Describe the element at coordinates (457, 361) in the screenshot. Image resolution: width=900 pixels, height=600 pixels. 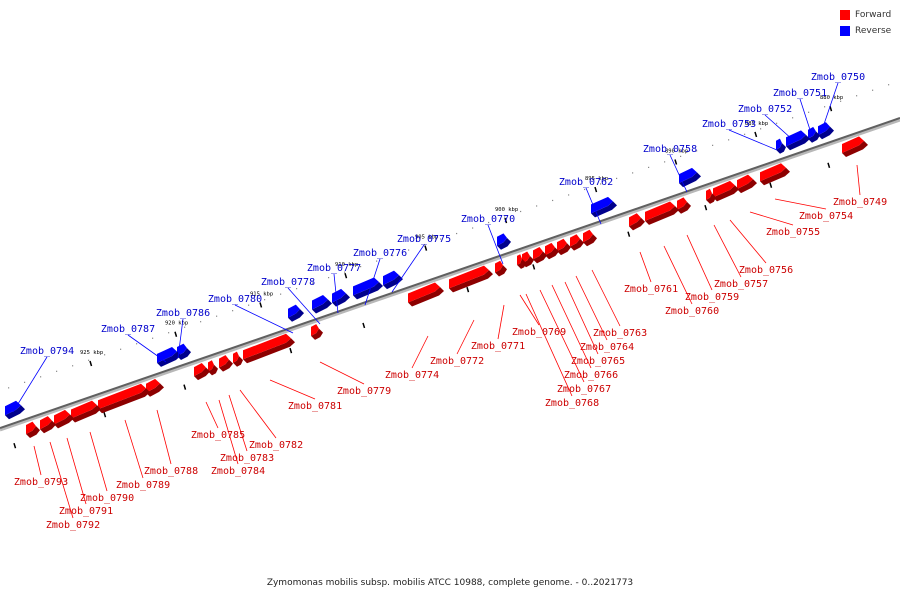
I see `zmob-0772-label: Zmob_0772` at that location.